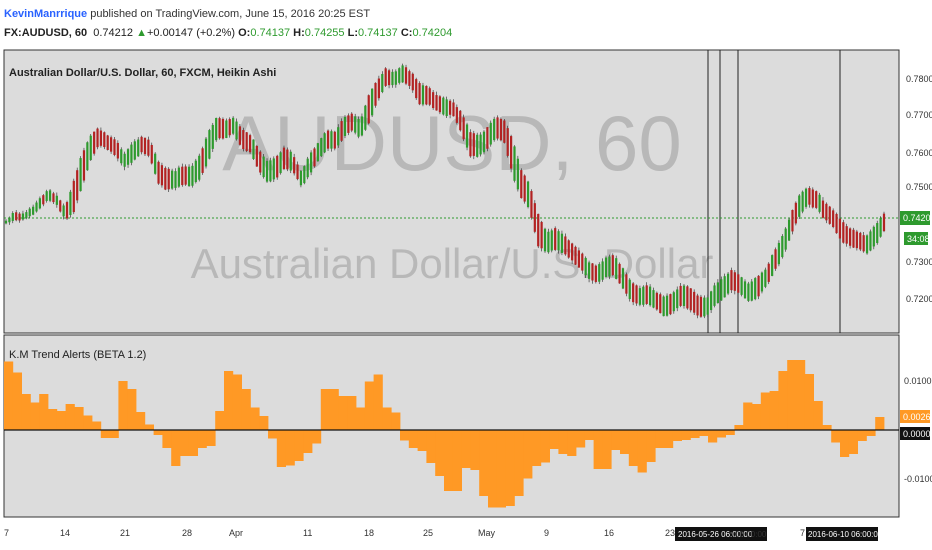 Image resolution: width=932 pixels, height=550 pixels. What do you see at coordinates (451, 143) in the screenshot?
I see `watermark-symbol: AUDUSD, 60` at bounding box center [451, 143].